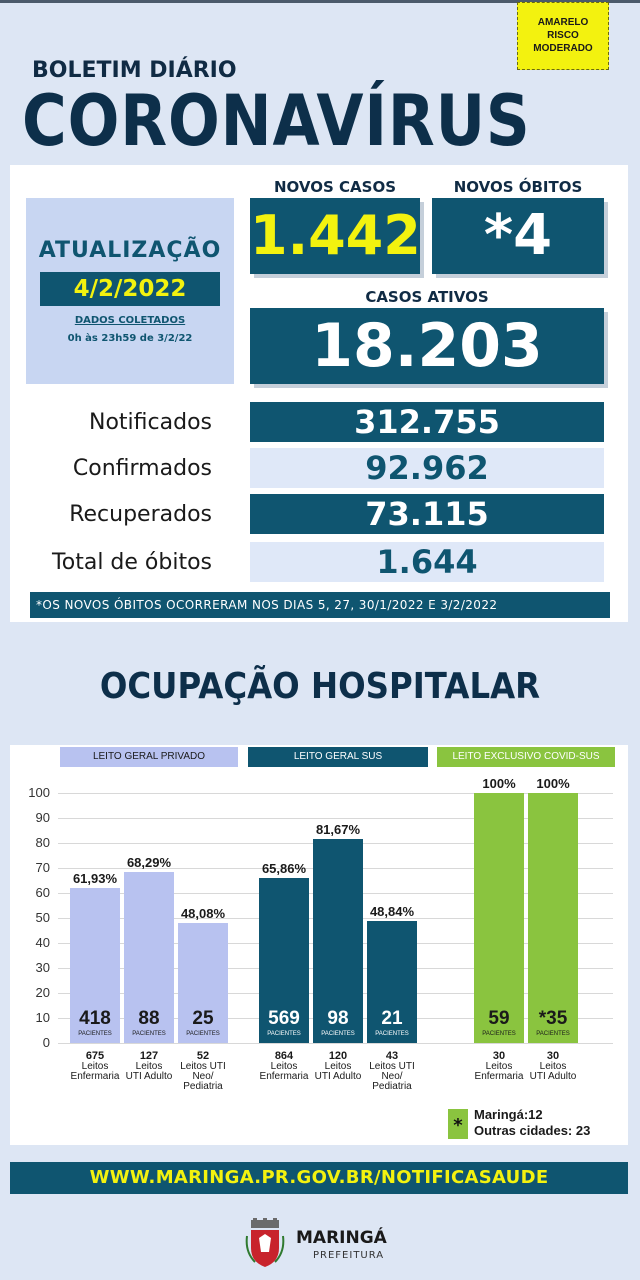 This screenshot has height=1280, width=640. Describe the element at coordinates (130, 250) in the screenshot. I see `update-label: ATUALIZAÇÃO` at that location.